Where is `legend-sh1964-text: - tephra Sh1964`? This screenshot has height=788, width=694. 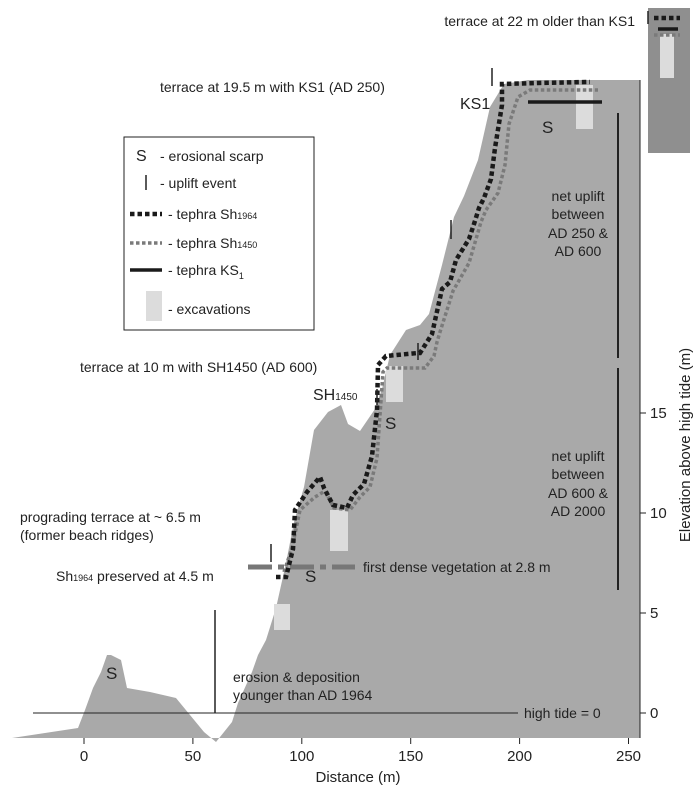 legend-sh1964-text: - tephra Sh1964 is located at coordinates (212, 214).